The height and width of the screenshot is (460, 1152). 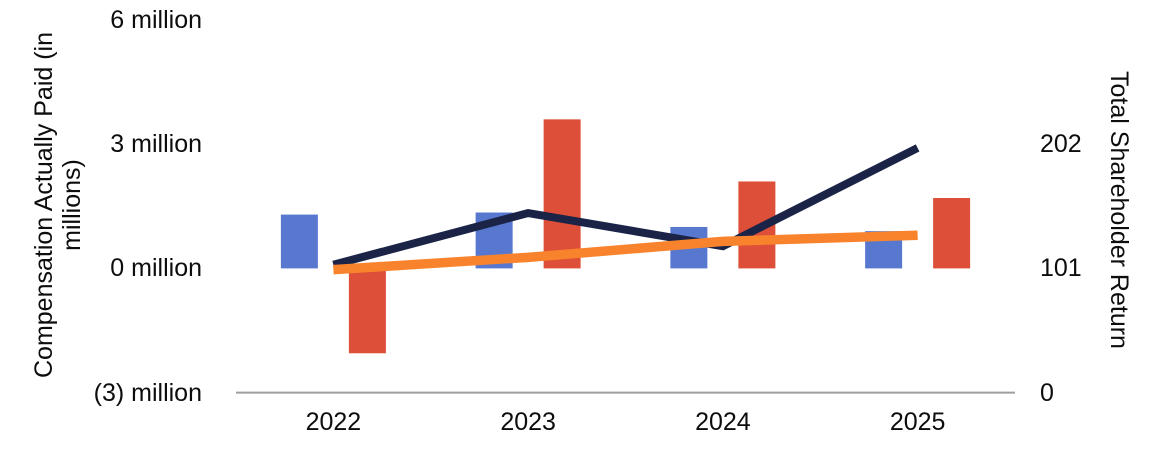 What do you see at coordinates (367, 311) in the screenshot?
I see `bar-bars-red-2022` at bounding box center [367, 311].